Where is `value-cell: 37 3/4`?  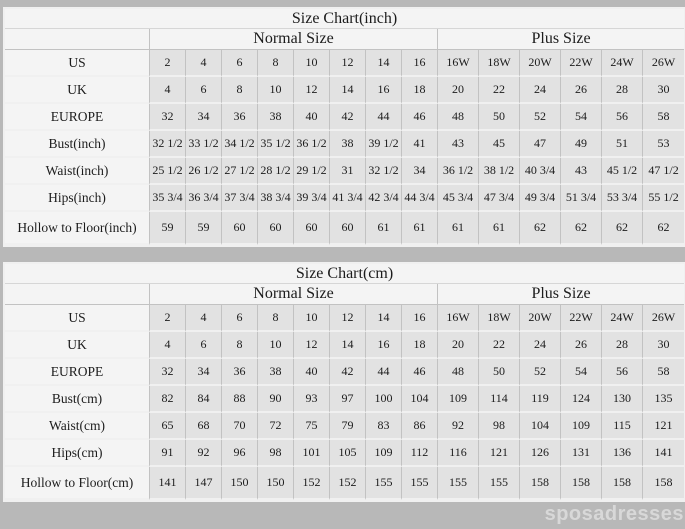 value-cell: 37 3/4 is located at coordinates (240, 198).